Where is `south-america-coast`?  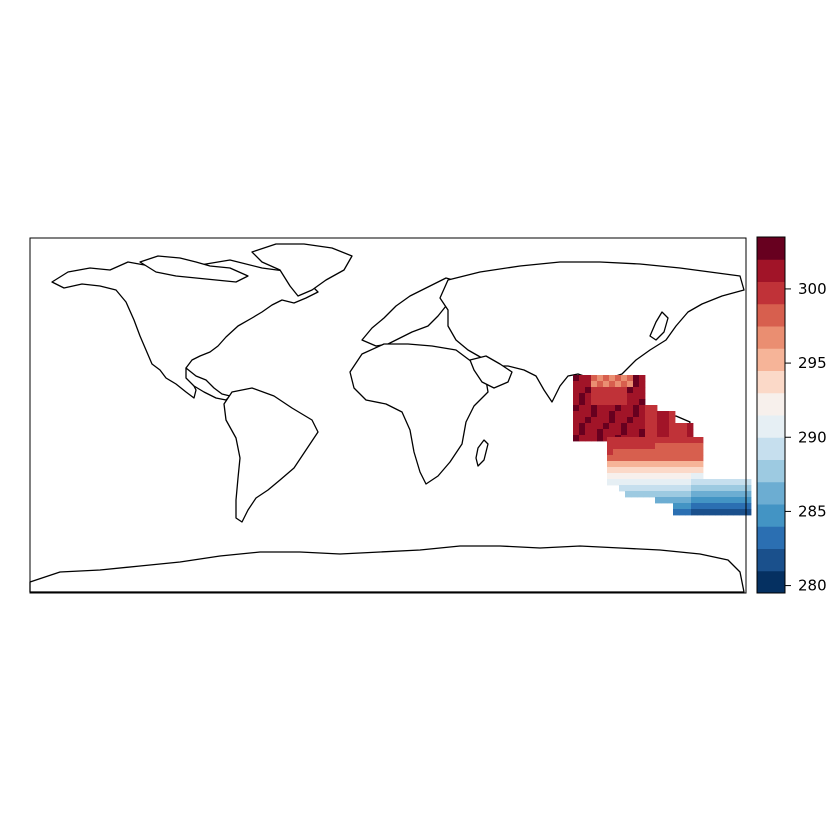
south-america-coast is located at coordinates (271, 455).